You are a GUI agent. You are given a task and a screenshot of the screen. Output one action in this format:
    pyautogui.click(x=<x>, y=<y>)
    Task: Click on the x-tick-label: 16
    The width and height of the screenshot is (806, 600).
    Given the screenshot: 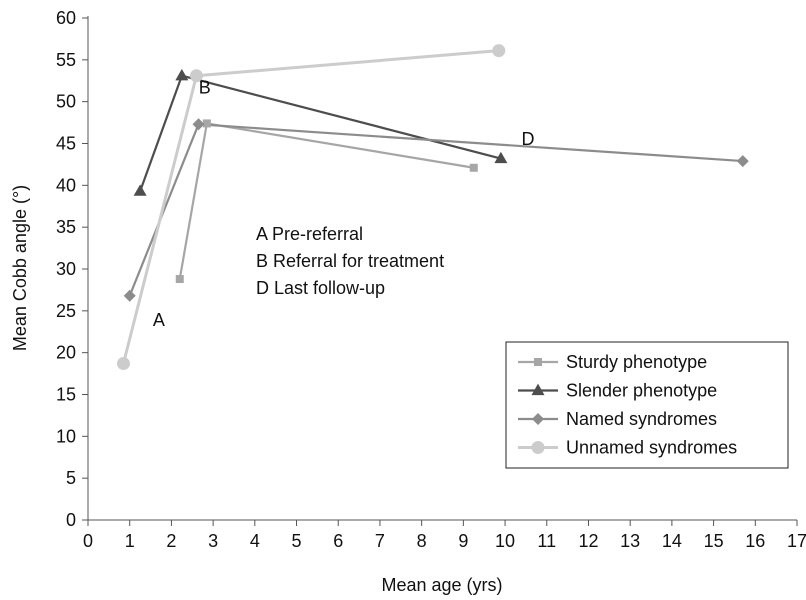 What is the action you would take?
    pyautogui.click(x=755, y=541)
    